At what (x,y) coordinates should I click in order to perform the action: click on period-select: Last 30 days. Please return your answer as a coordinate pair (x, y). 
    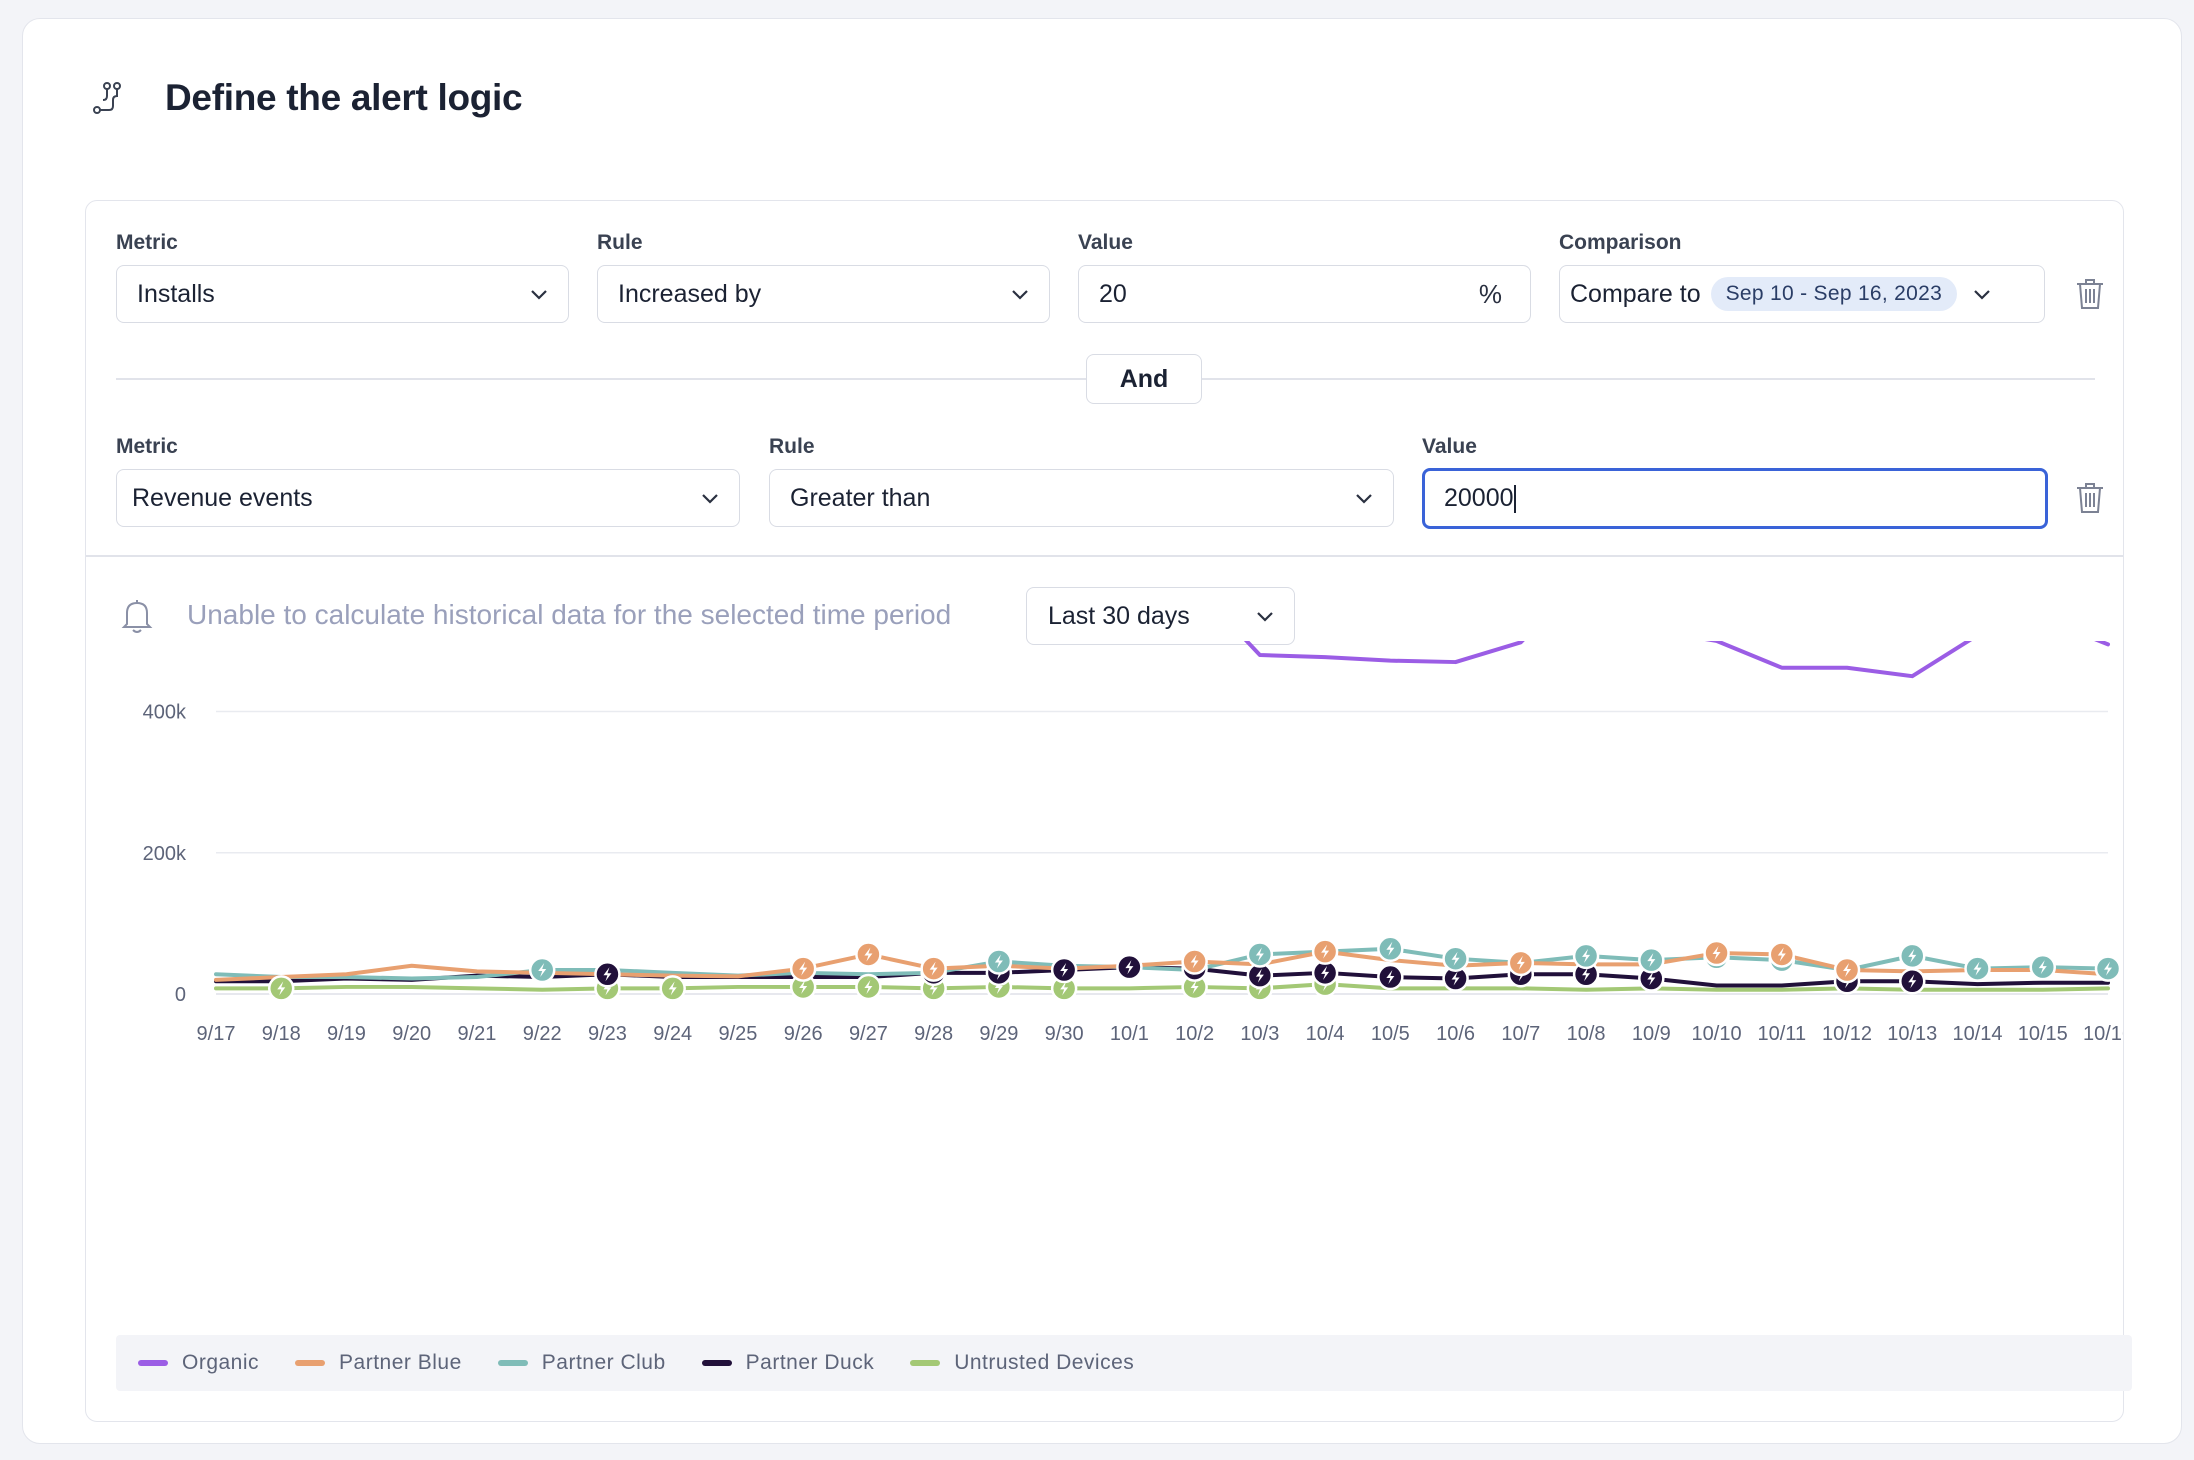
    Looking at the image, I should click on (1160, 616).